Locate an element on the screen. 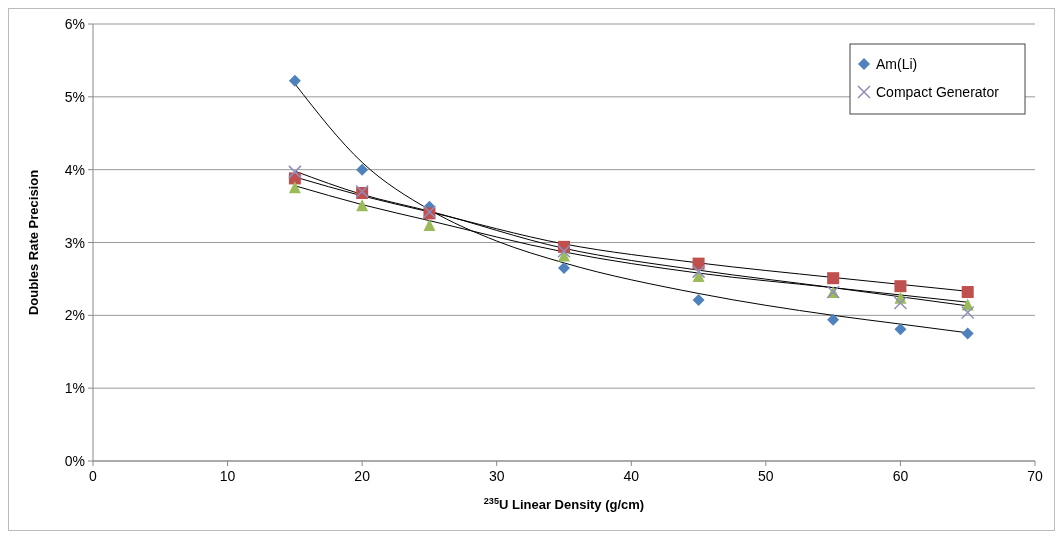  x-tick-label: 20 is located at coordinates (362, 476).